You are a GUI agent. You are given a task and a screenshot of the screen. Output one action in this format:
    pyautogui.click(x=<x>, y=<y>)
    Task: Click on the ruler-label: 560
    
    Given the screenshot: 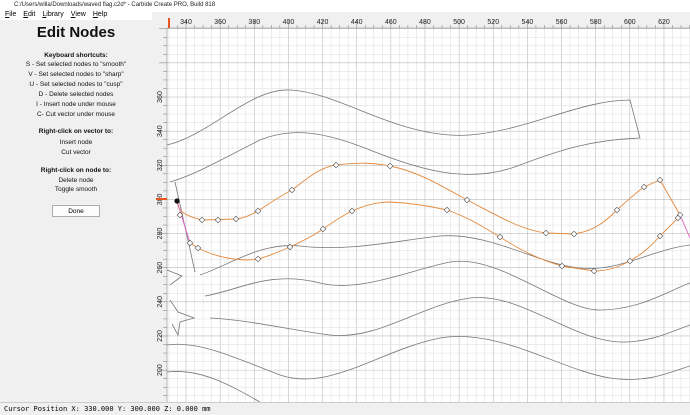 What is the action you would take?
    pyautogui.click(x=562, y=22)
    